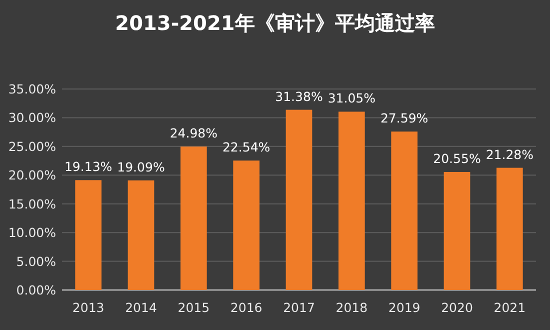 This screenshot has width=550, height=330. Describe the element at coordinates (36, 261) in the screenshot. I see `y-tick-label: 5.00%` at that location.